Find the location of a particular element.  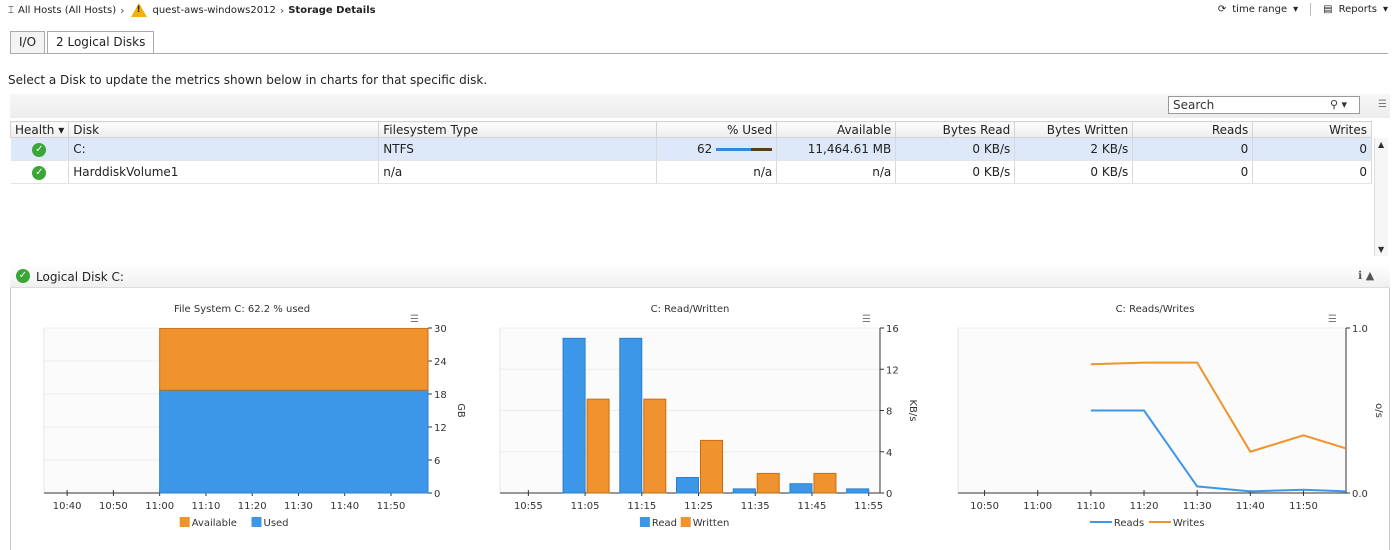

available-cell: n/a is located at coordinates (836, 172).